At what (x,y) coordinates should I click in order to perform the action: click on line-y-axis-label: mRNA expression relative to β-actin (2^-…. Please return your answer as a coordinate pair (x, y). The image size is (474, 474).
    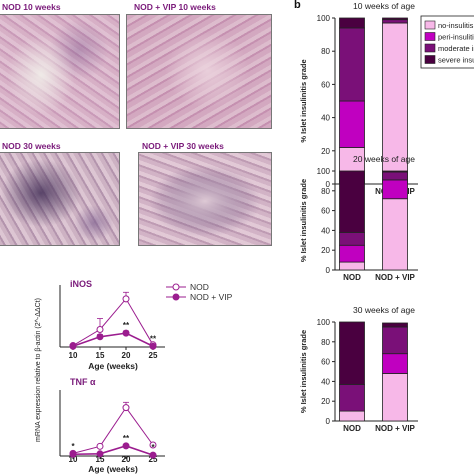
    Looking at the image, I should click on (38, 370).